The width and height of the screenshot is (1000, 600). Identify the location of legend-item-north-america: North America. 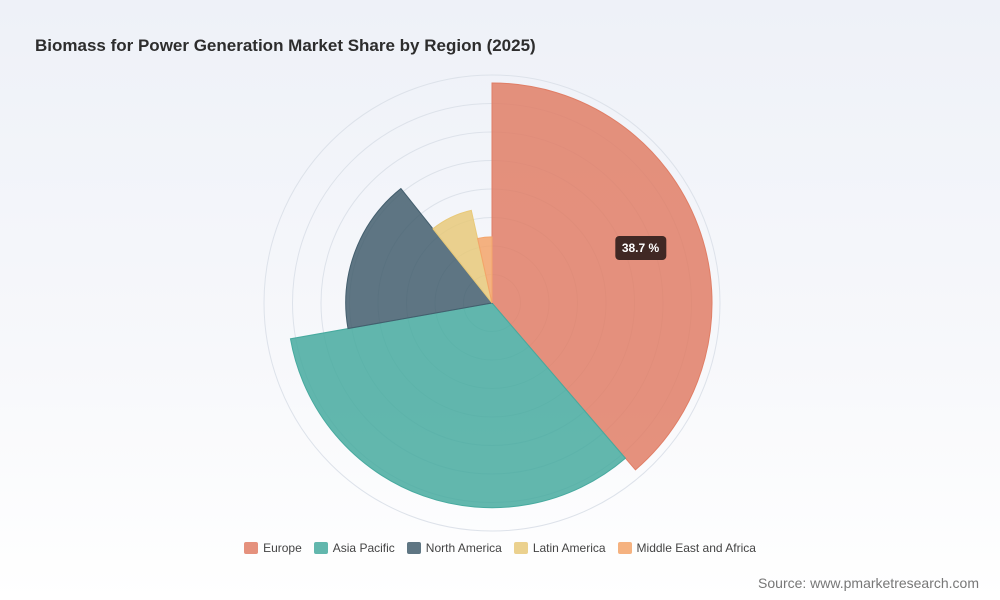
(454, 548).